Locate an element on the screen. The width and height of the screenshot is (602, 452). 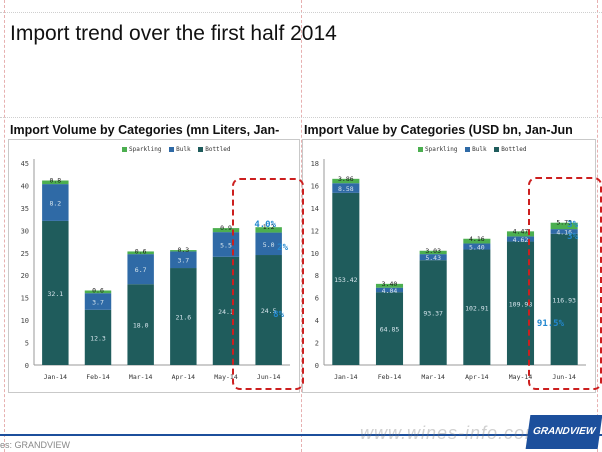
data-label-bottled: 21.6 is located at coordinates (184, 318).